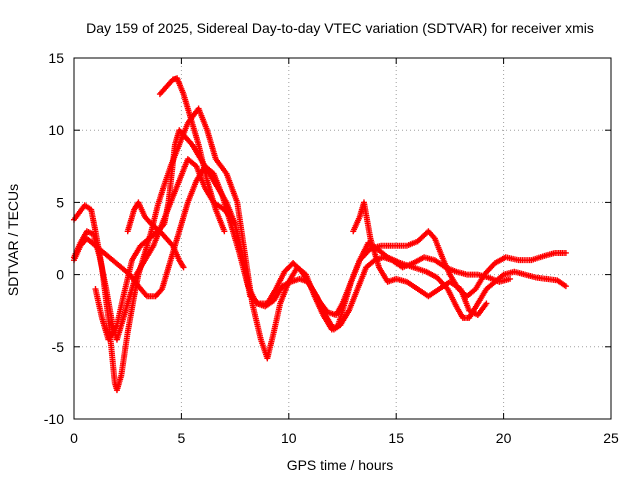 Image resolution: width=640 pixels, height=480 pixels. What do you see at coordinates (340, 465) in the screenshot?
I see `x-axis-label: GPS time / hours` at bounding box center [340, 465].